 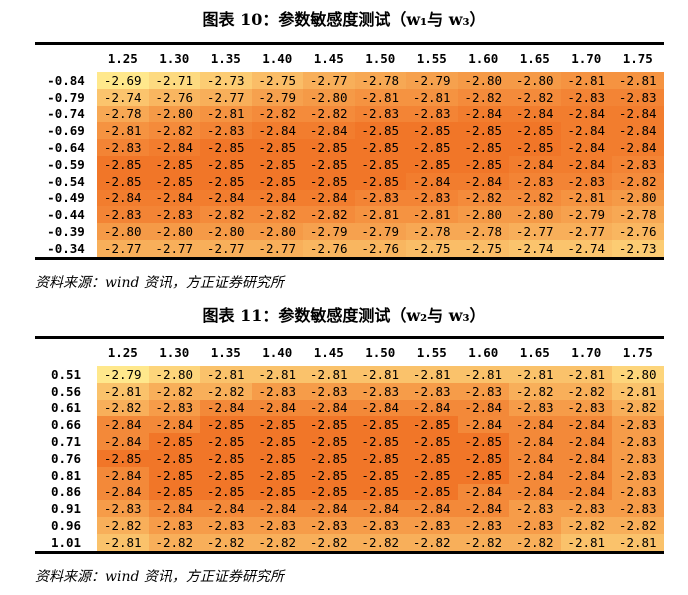 I want to click on row-label: 0.61, so click(x=66, y=408).